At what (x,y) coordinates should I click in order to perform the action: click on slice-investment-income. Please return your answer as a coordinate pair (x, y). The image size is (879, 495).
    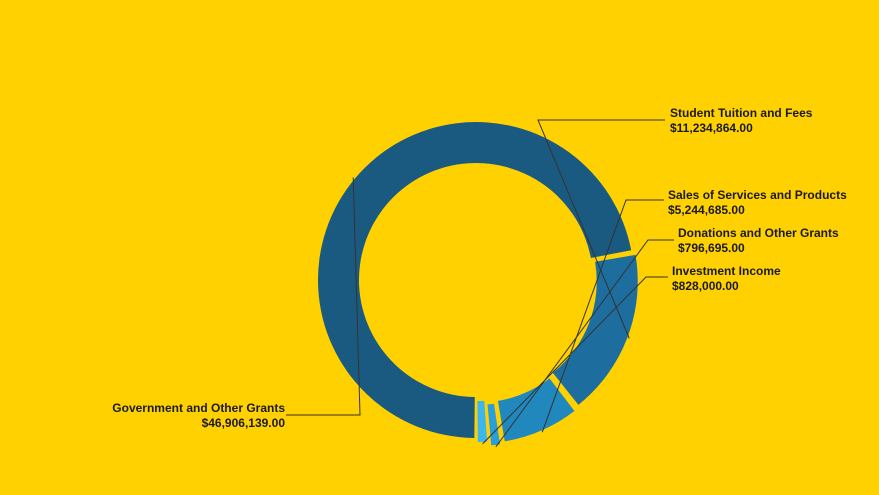
    Looking at the image, I should click on (482, 421).